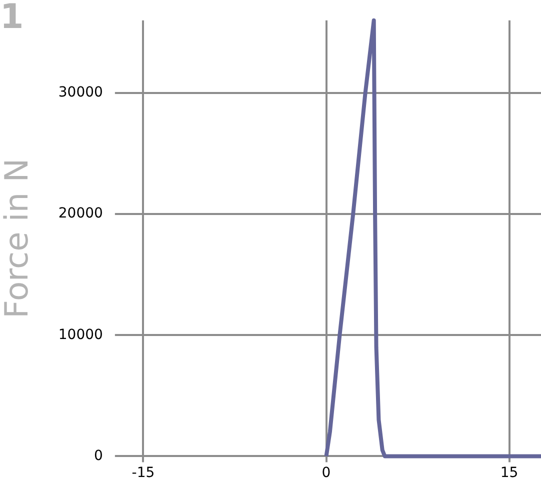 The width and height of the screenshot is (541, 485). Describe the element at coordinates (80, 214) in the screenshot. I see `y-tick-label: 20000` at that location.